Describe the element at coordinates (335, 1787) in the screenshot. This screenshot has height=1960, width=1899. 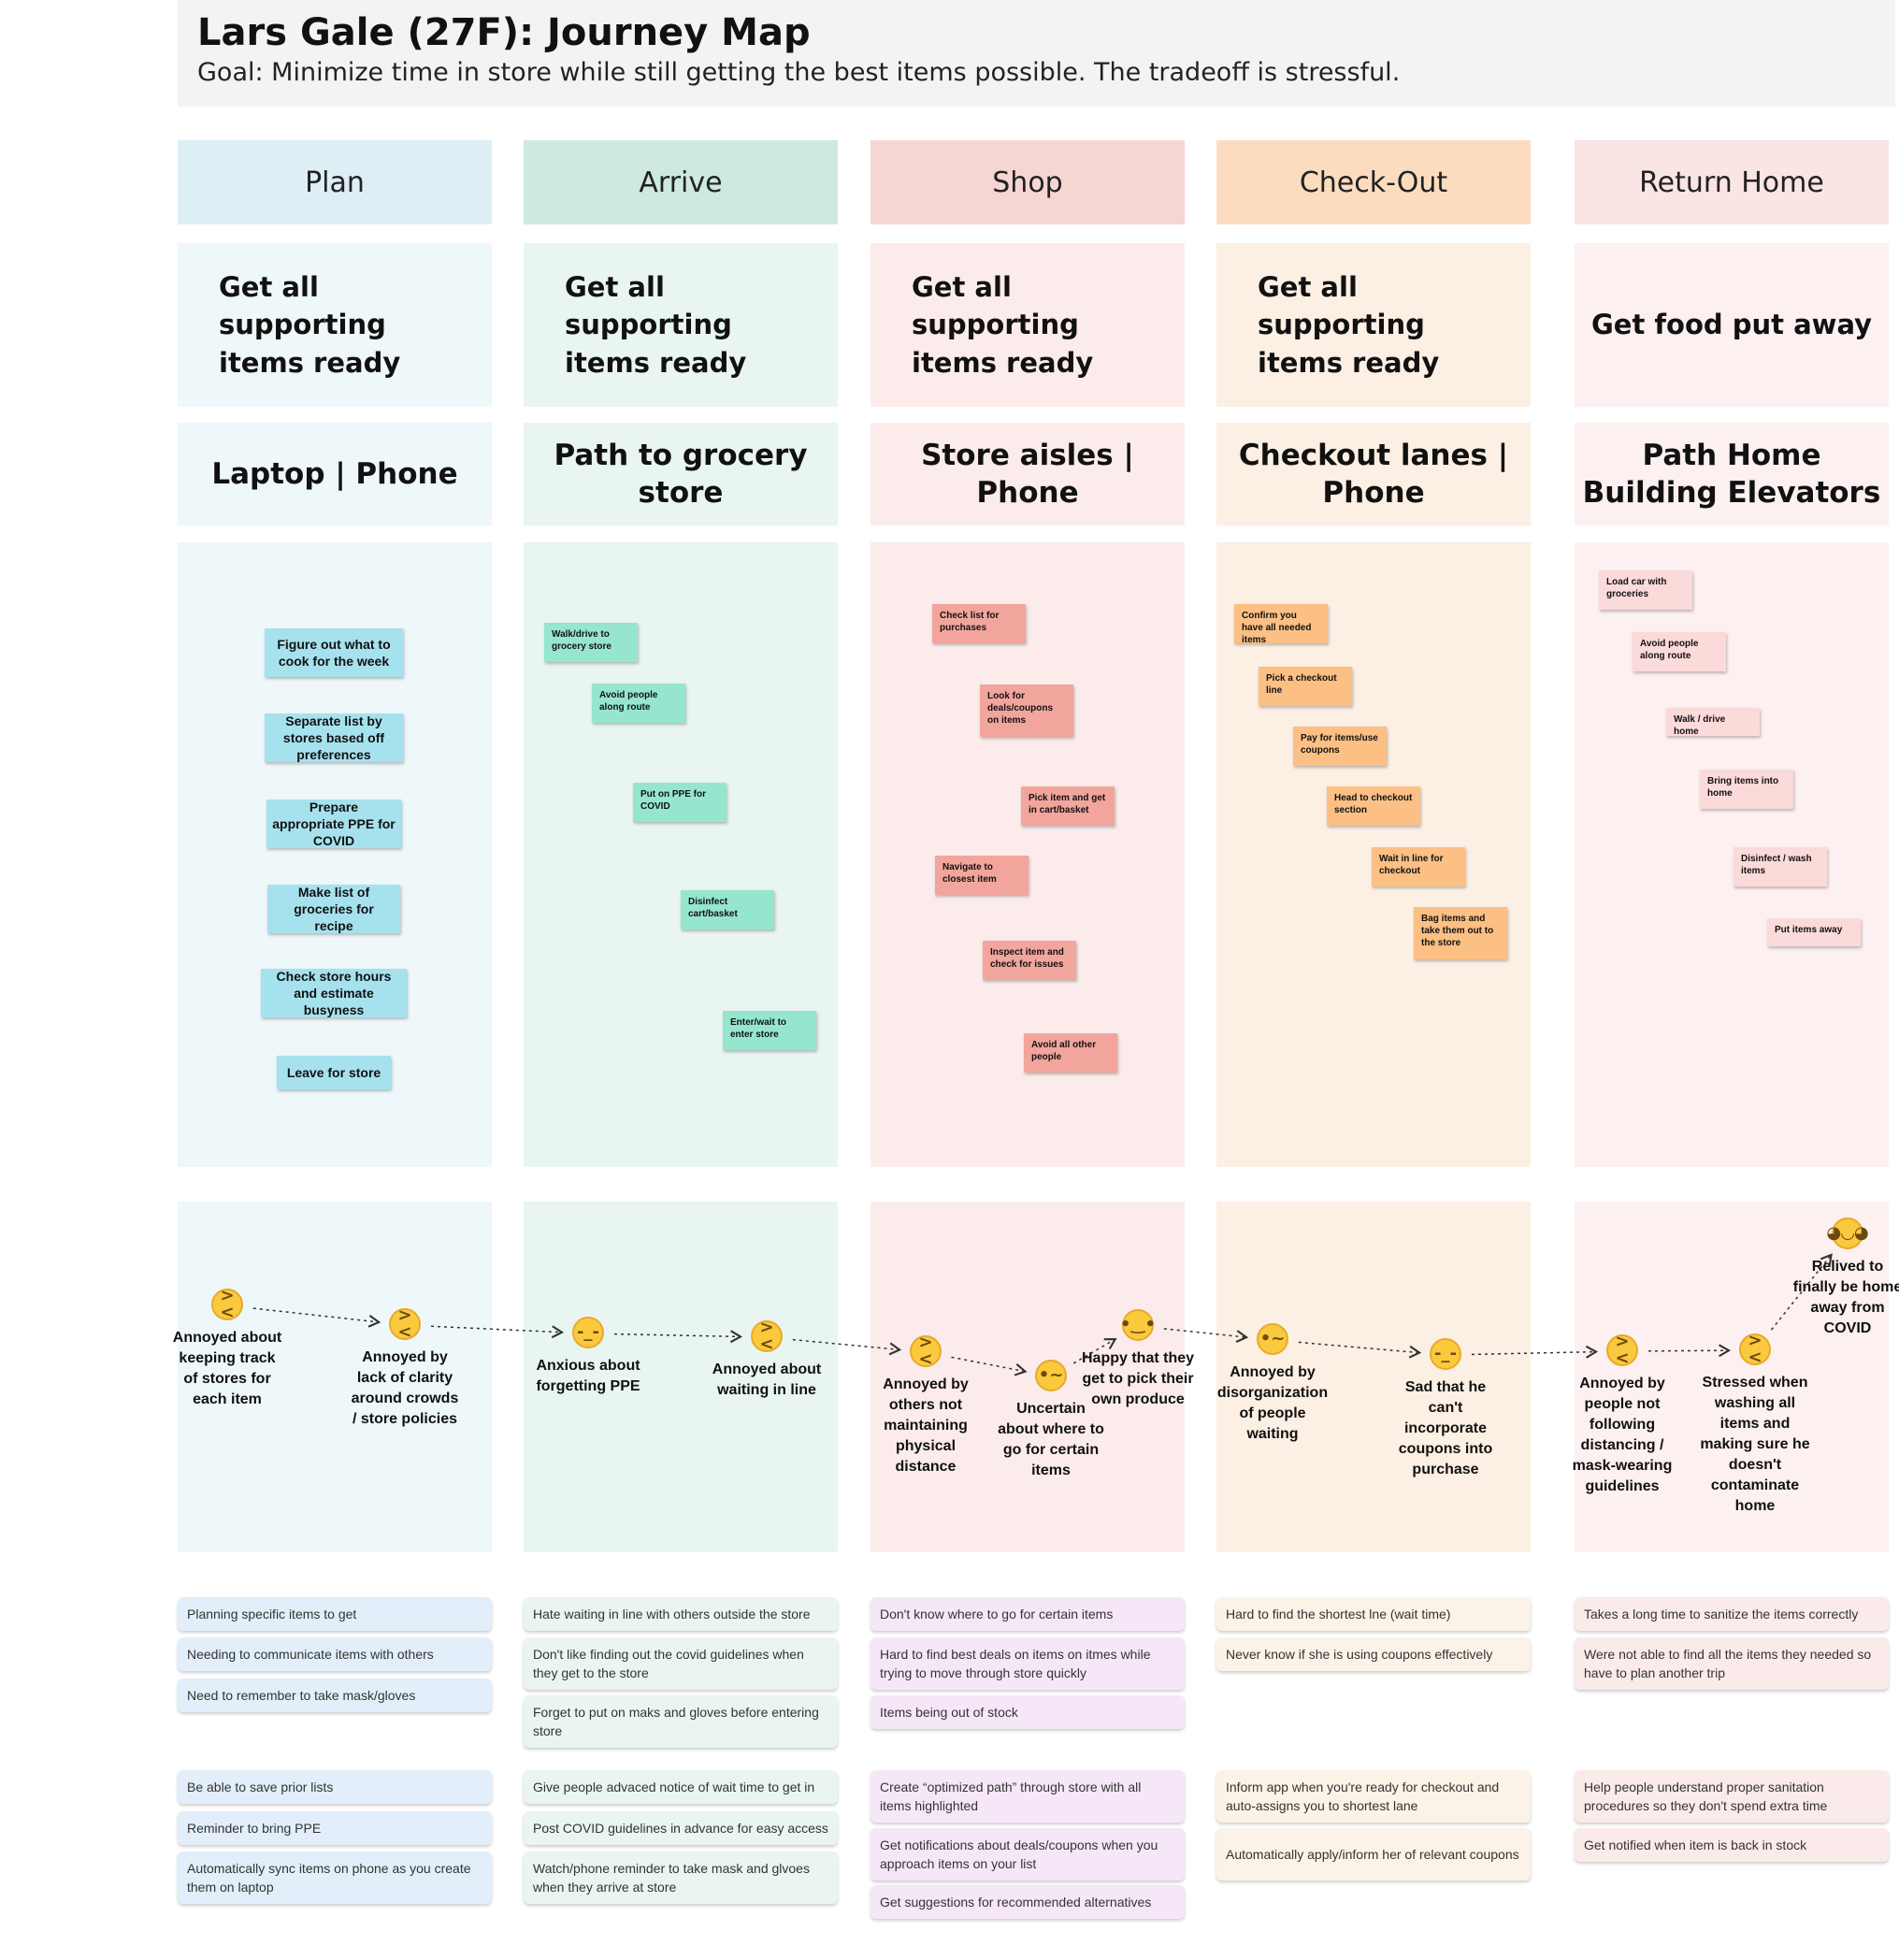
I see `opportunity-card: Be able to save prior lists` at that location.